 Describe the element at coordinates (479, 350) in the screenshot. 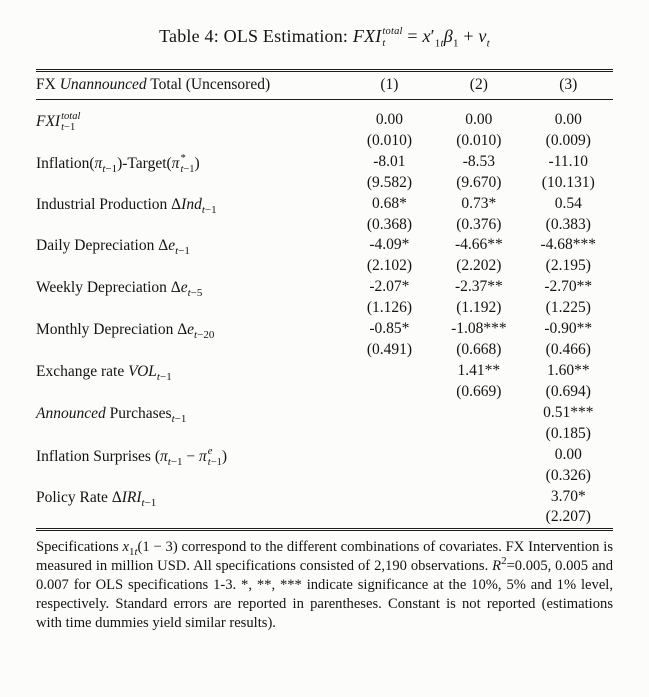

I see `se-cell: (0.668)` at that location.